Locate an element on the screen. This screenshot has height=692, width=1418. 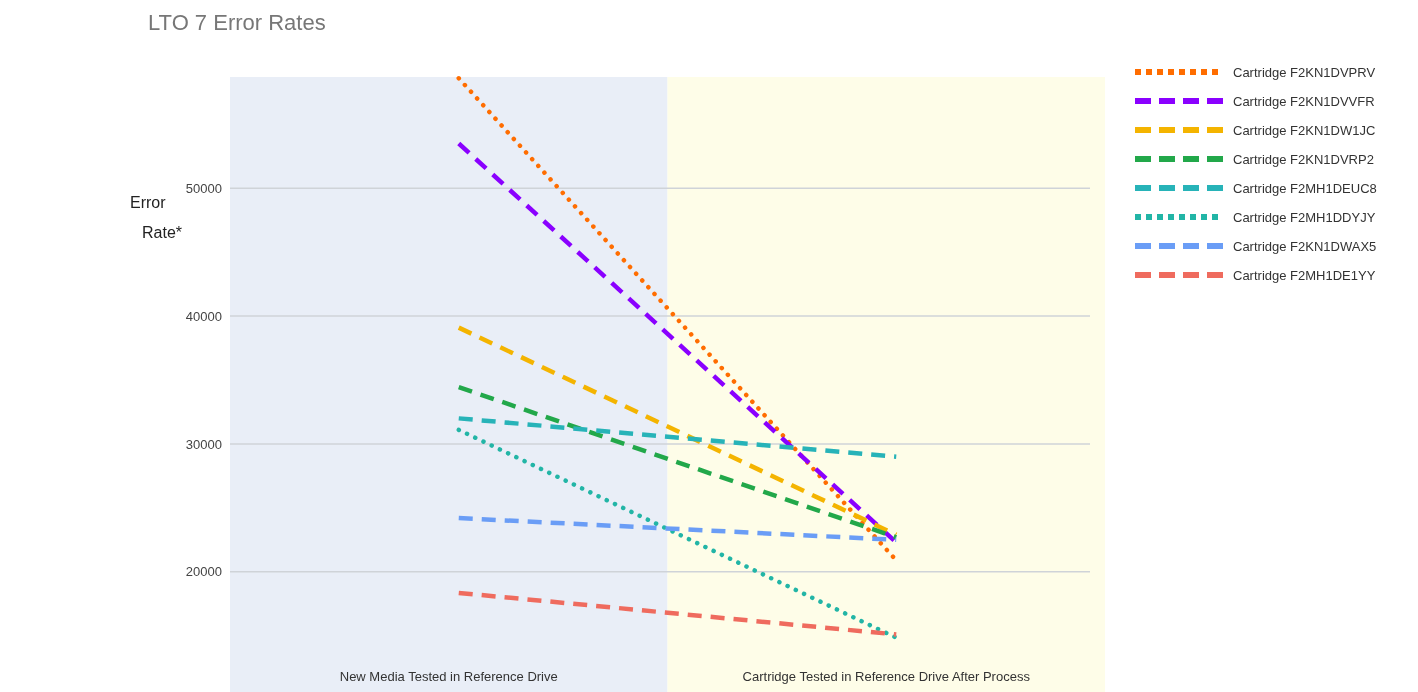
legend-label: Cartridge F2KN1DWAX5 is located at coordinates (1305, 246).